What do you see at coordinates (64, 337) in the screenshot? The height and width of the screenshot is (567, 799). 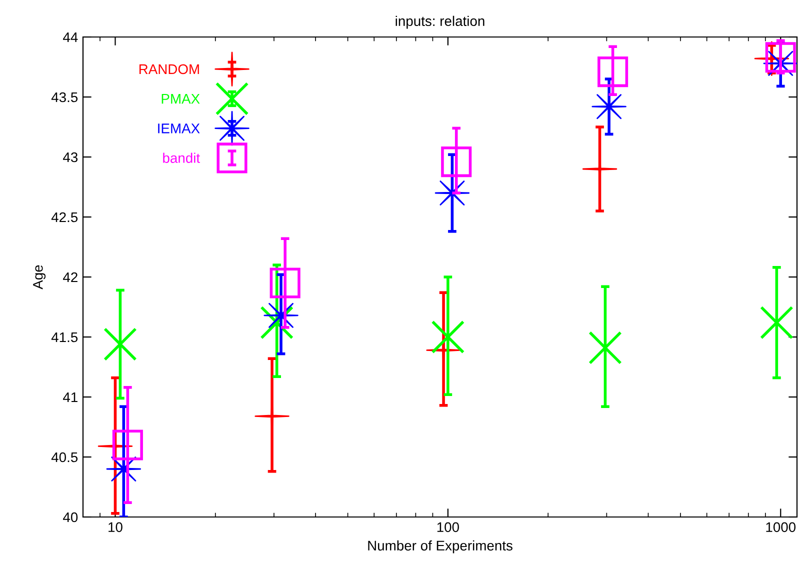 I see `y-tick-label: 41.5` at bounding box center [64, 337].